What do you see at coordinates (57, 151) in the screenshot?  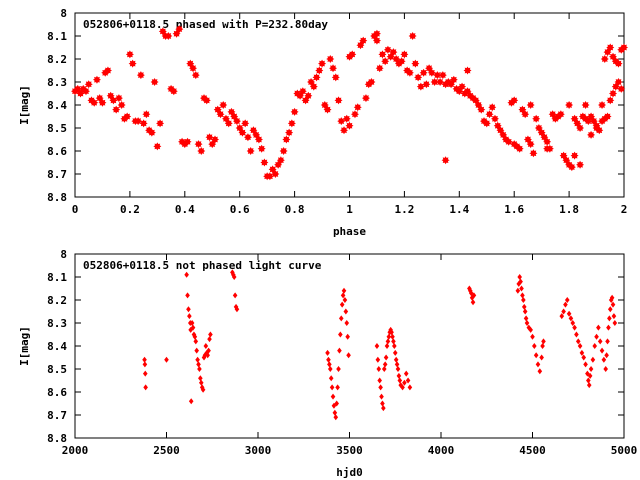 I see `y-tick-label: 8.6` at bounding box center [57, 151].